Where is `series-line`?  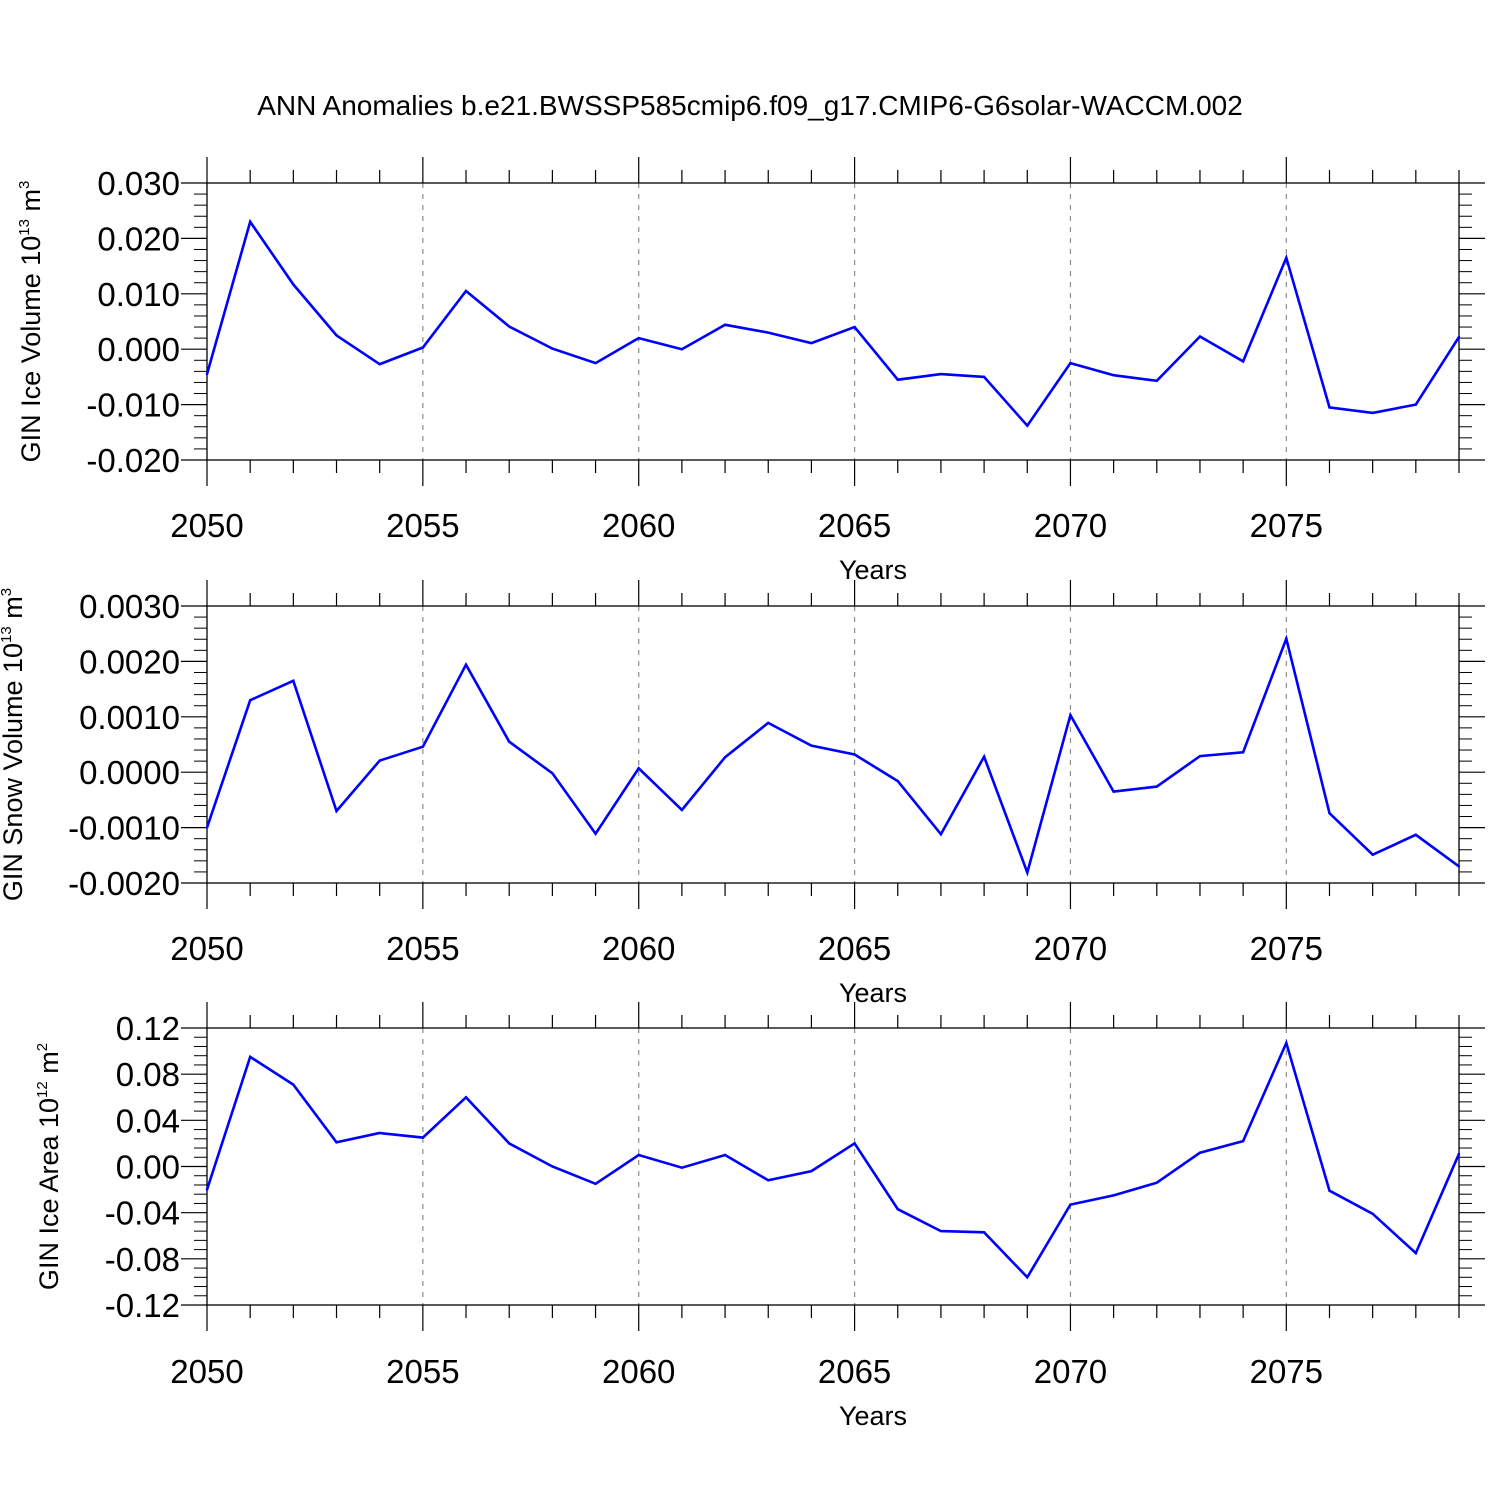
series-line is located at coordinates (833, 1159).